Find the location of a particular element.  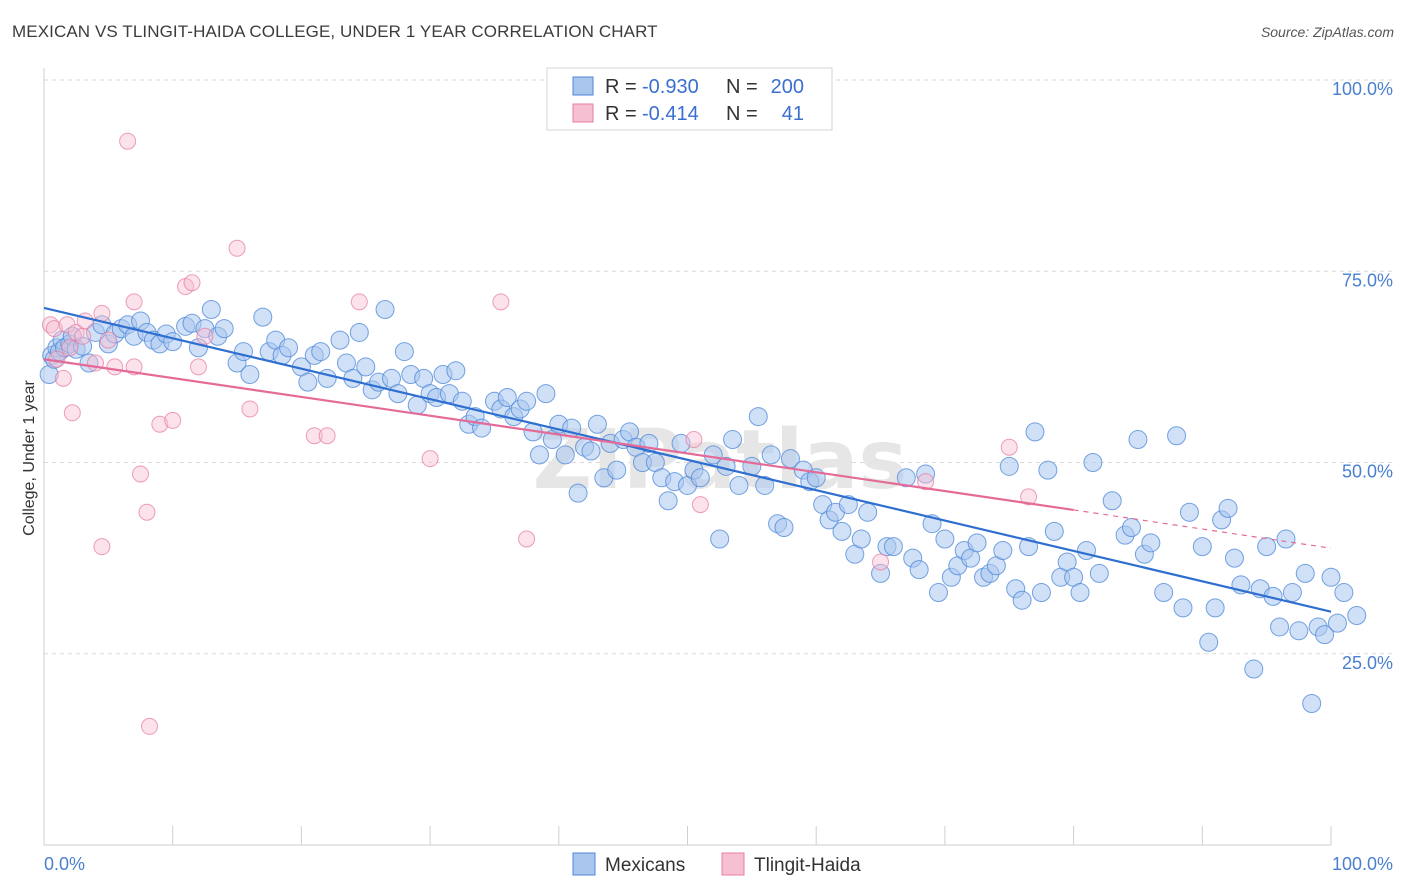

legend-swatch-tlingit-haida is located at coordinates (583, 113).